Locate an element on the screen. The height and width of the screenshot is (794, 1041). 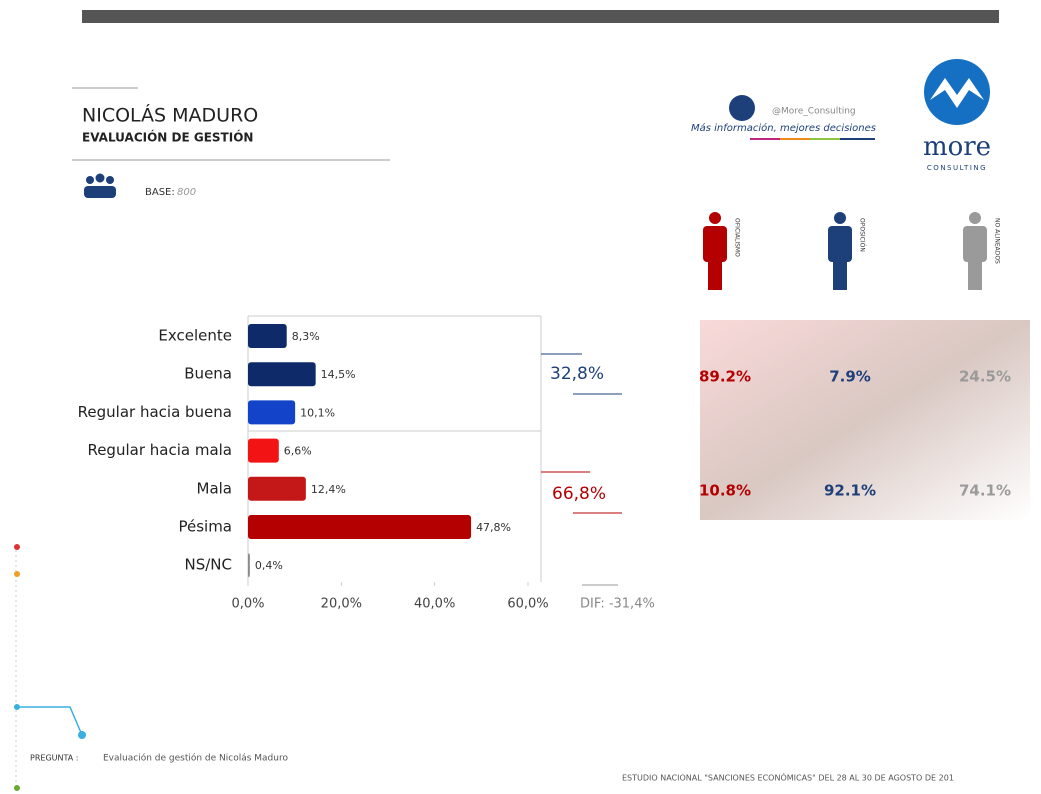
title: NICOLÁS MADURO is located at coordinates (170, 115).